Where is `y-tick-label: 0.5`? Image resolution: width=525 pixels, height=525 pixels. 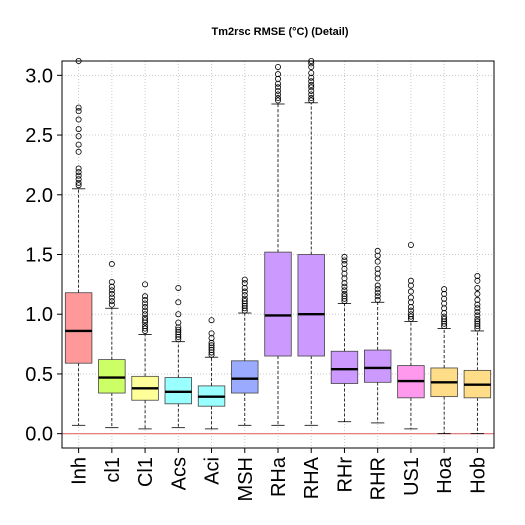 y-tick-label: 0.5 is located at coordinates (39, 375).